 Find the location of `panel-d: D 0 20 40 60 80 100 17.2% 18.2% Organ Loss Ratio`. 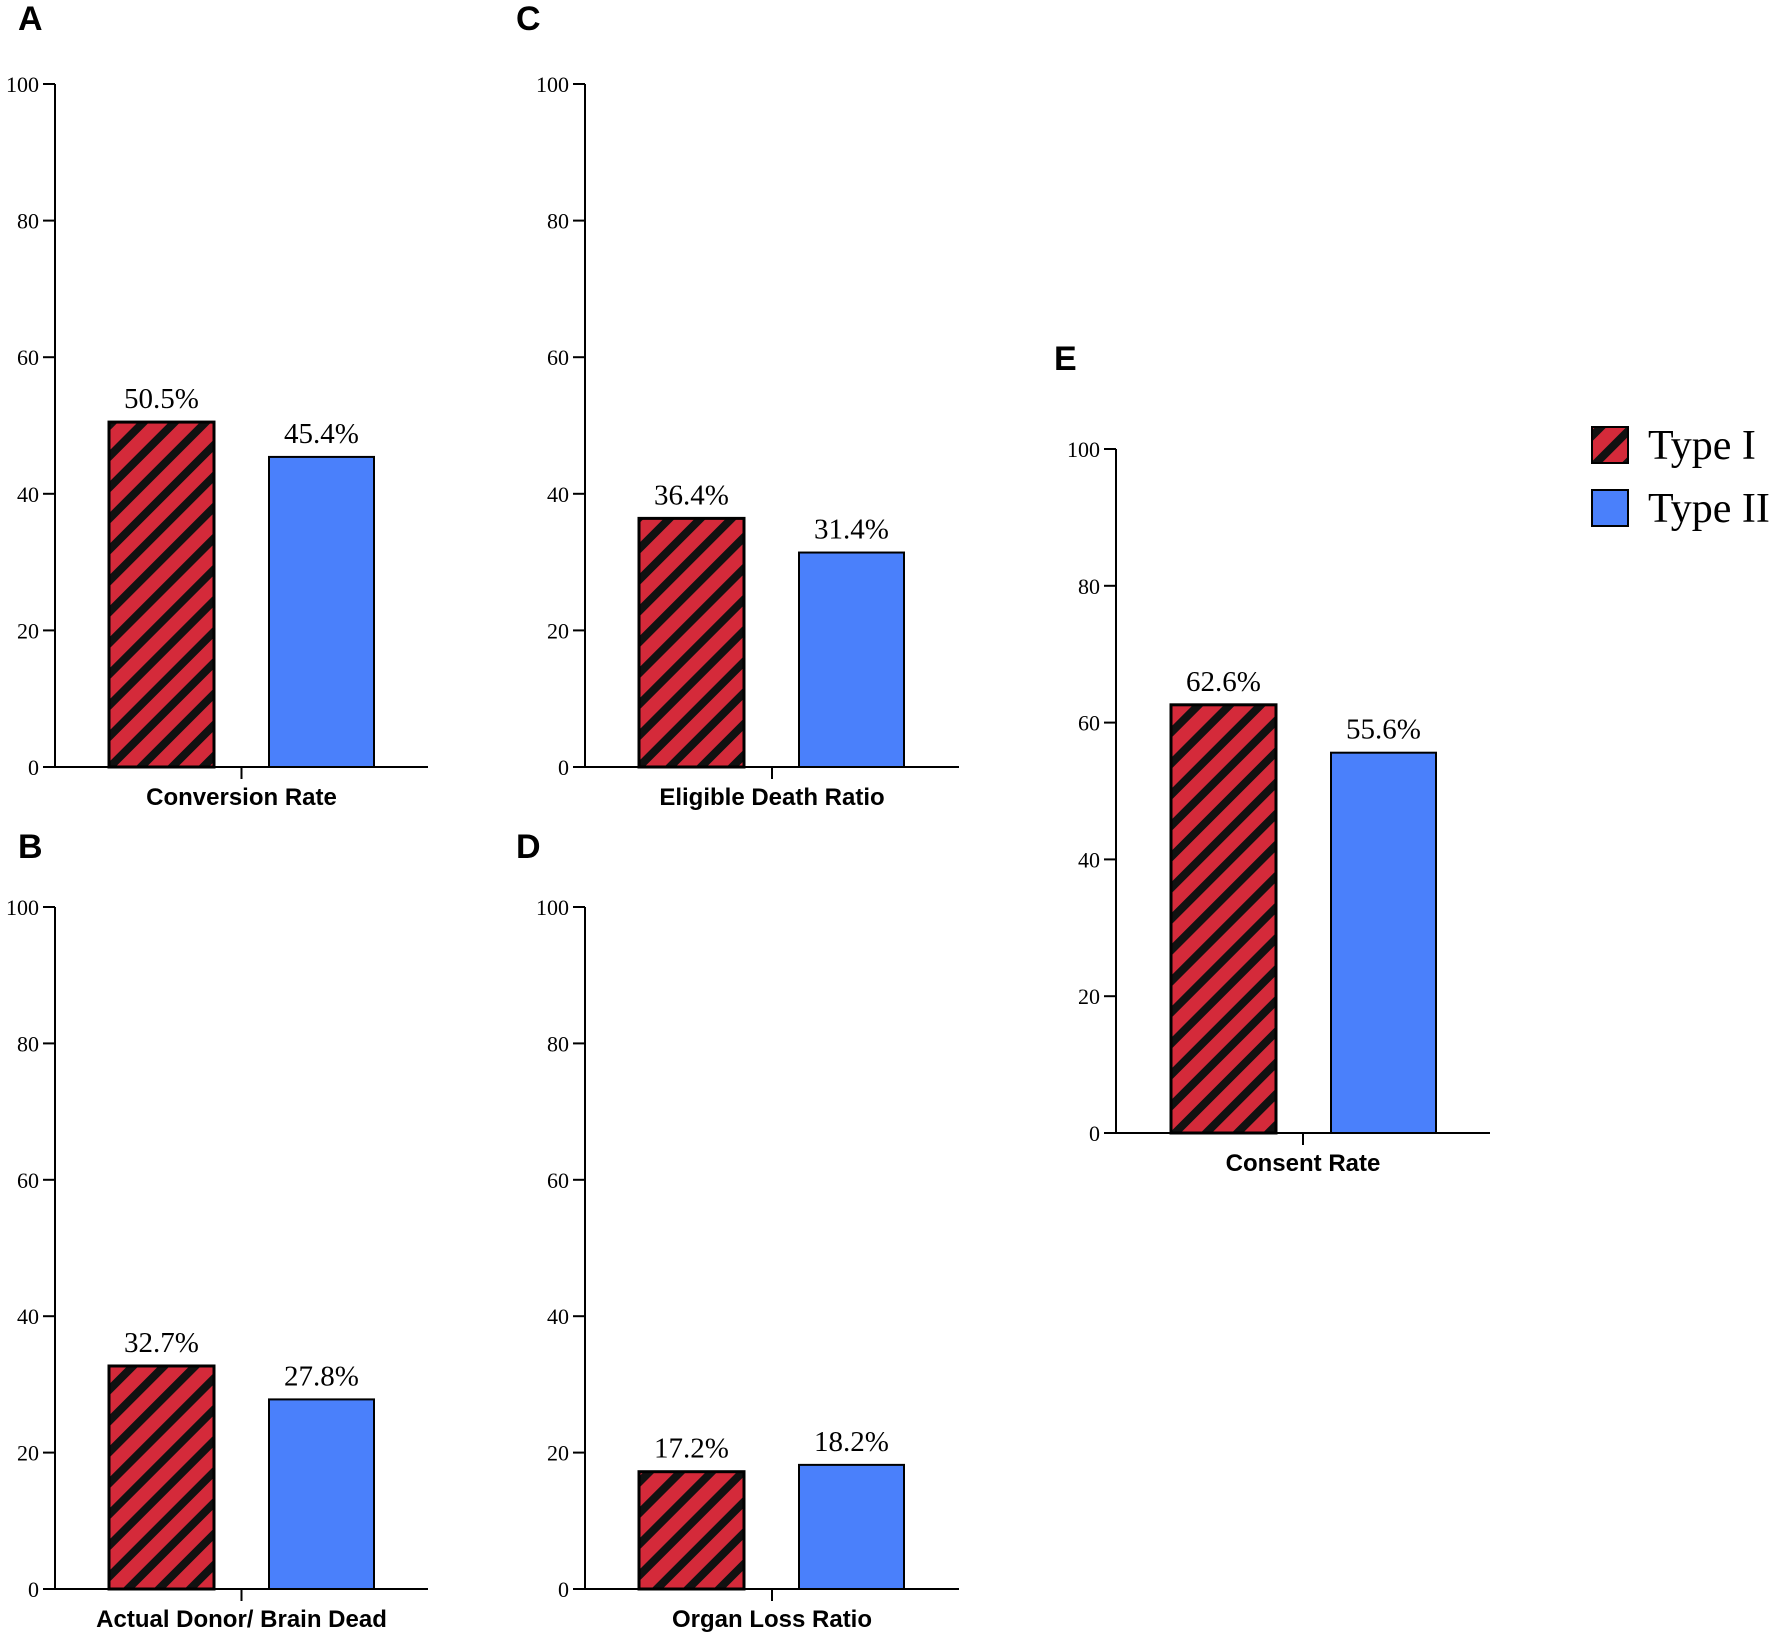

panel-d: D 0 20 40 60 80 100 17.2% 18.2% Organ Loss Ratio is located at coordinates (737, 1230).